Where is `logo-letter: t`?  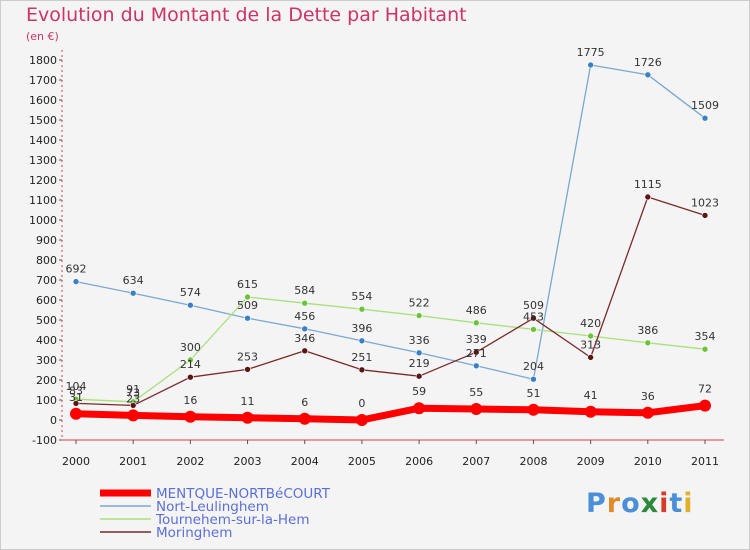
logo-letter: t is located at coordinates (676, 503).